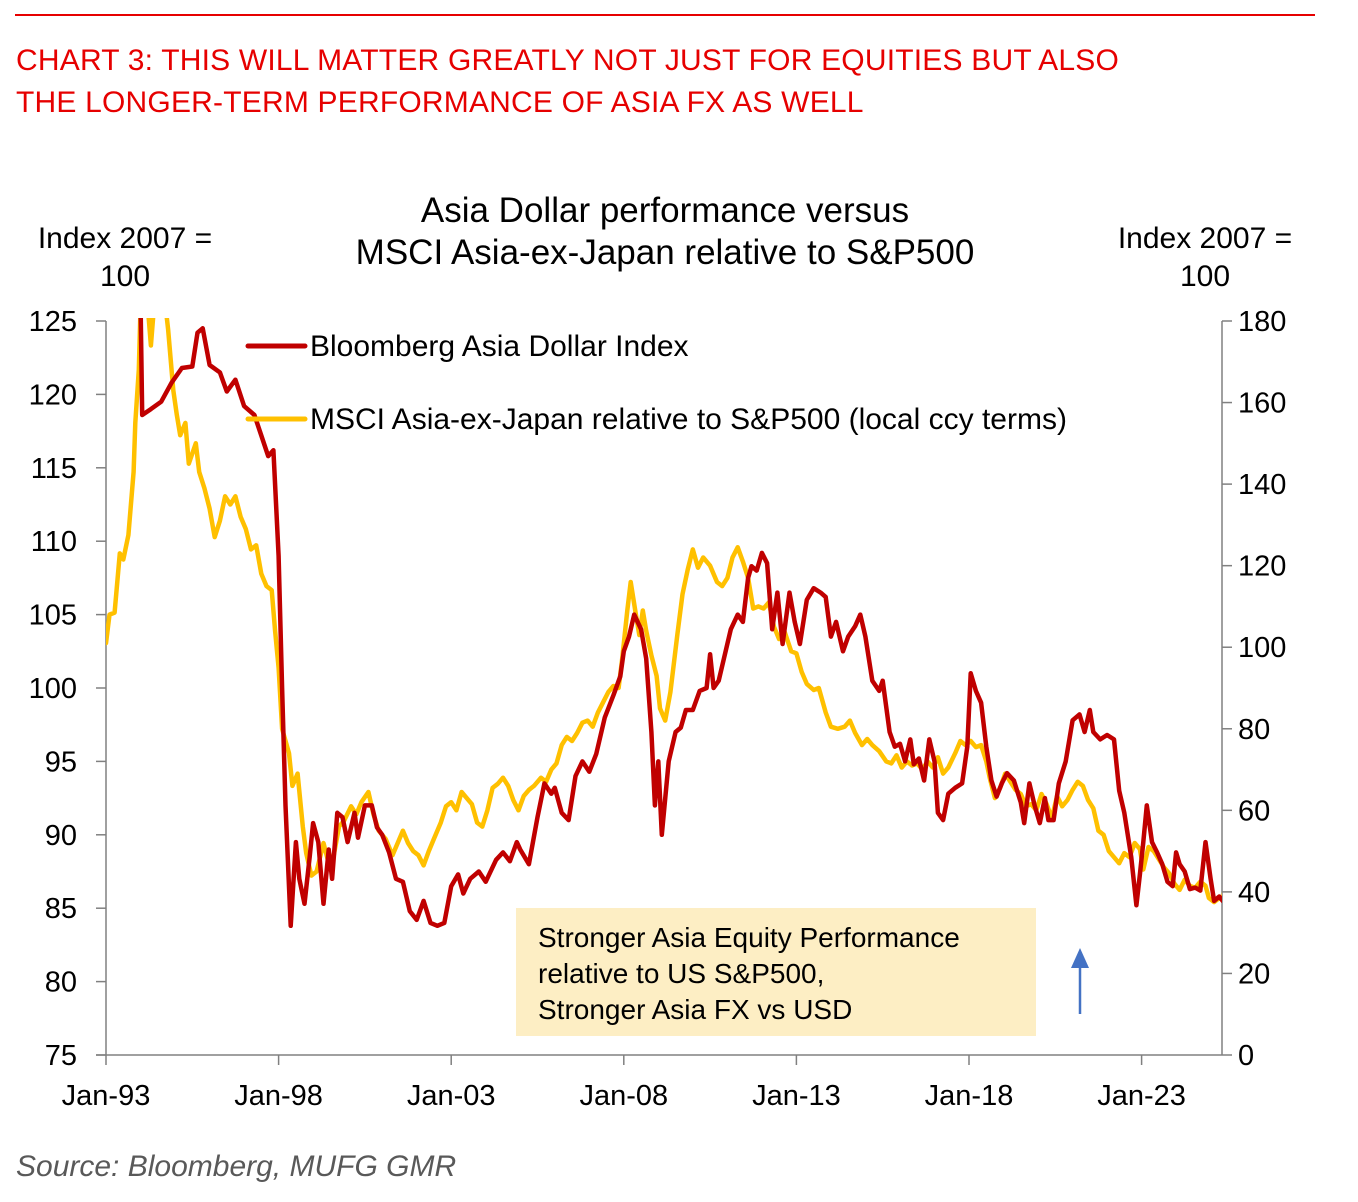  I want to click on left-axis-unit-line-1: Index 2007 =, so click(125, 238).